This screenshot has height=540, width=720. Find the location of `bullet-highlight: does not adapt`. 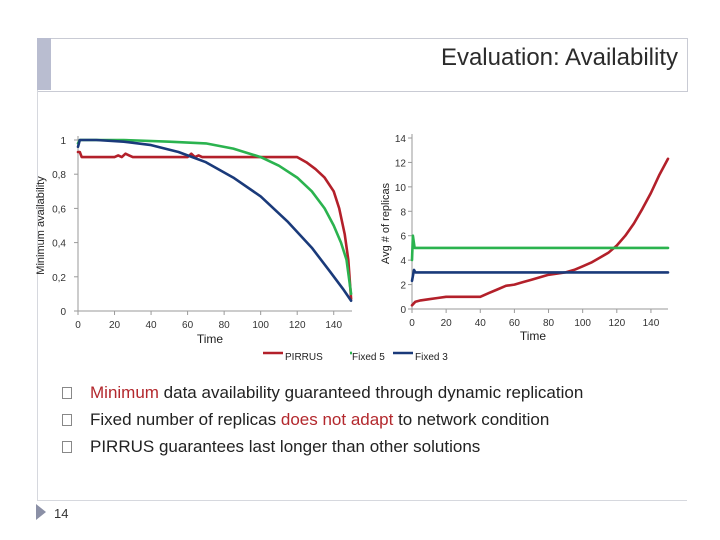

bullet-highlight: does not adapt is located at coordinates (337, 419).